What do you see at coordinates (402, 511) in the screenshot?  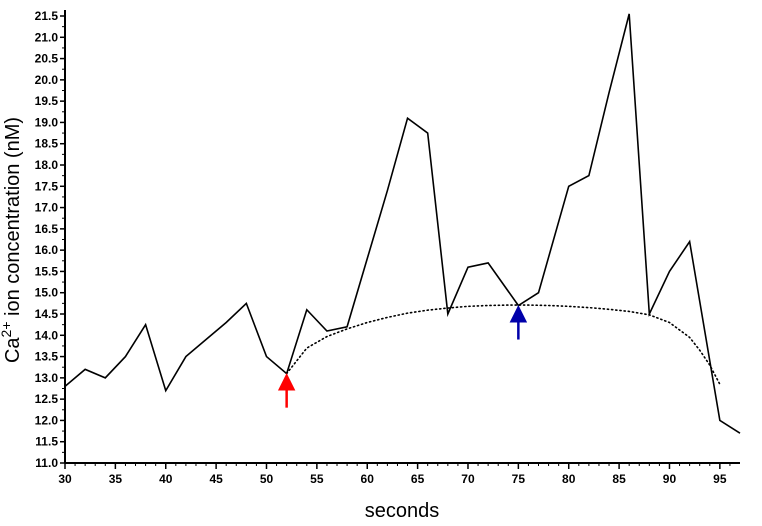 I see `x-axis-title: seconds` at bounding box center [402, 511].